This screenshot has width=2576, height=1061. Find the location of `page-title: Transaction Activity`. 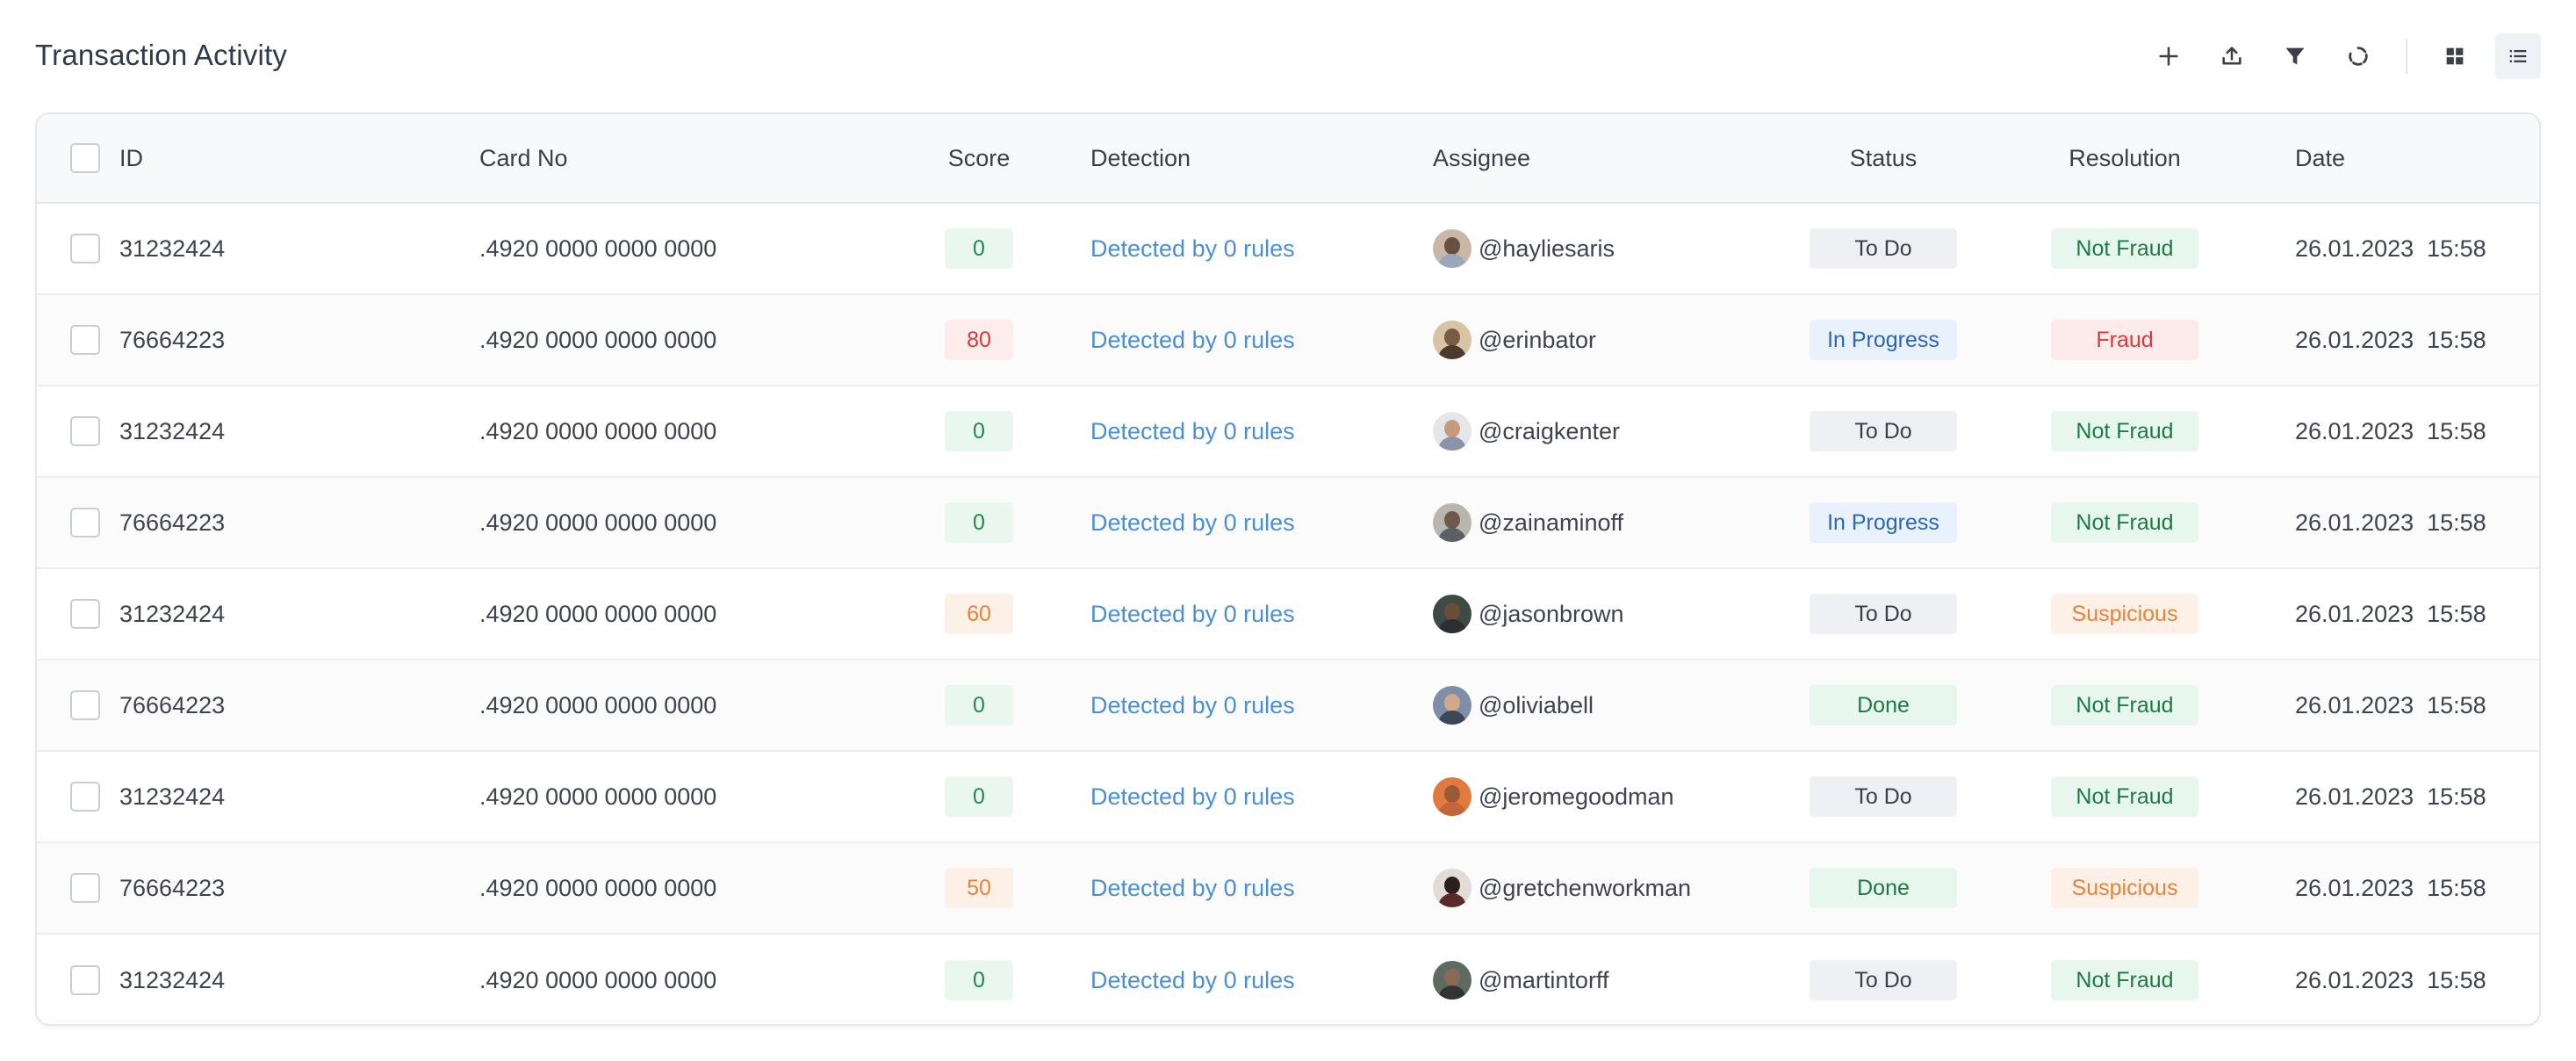

page-title: Transaction Activity is located at coordinates (161, 55).